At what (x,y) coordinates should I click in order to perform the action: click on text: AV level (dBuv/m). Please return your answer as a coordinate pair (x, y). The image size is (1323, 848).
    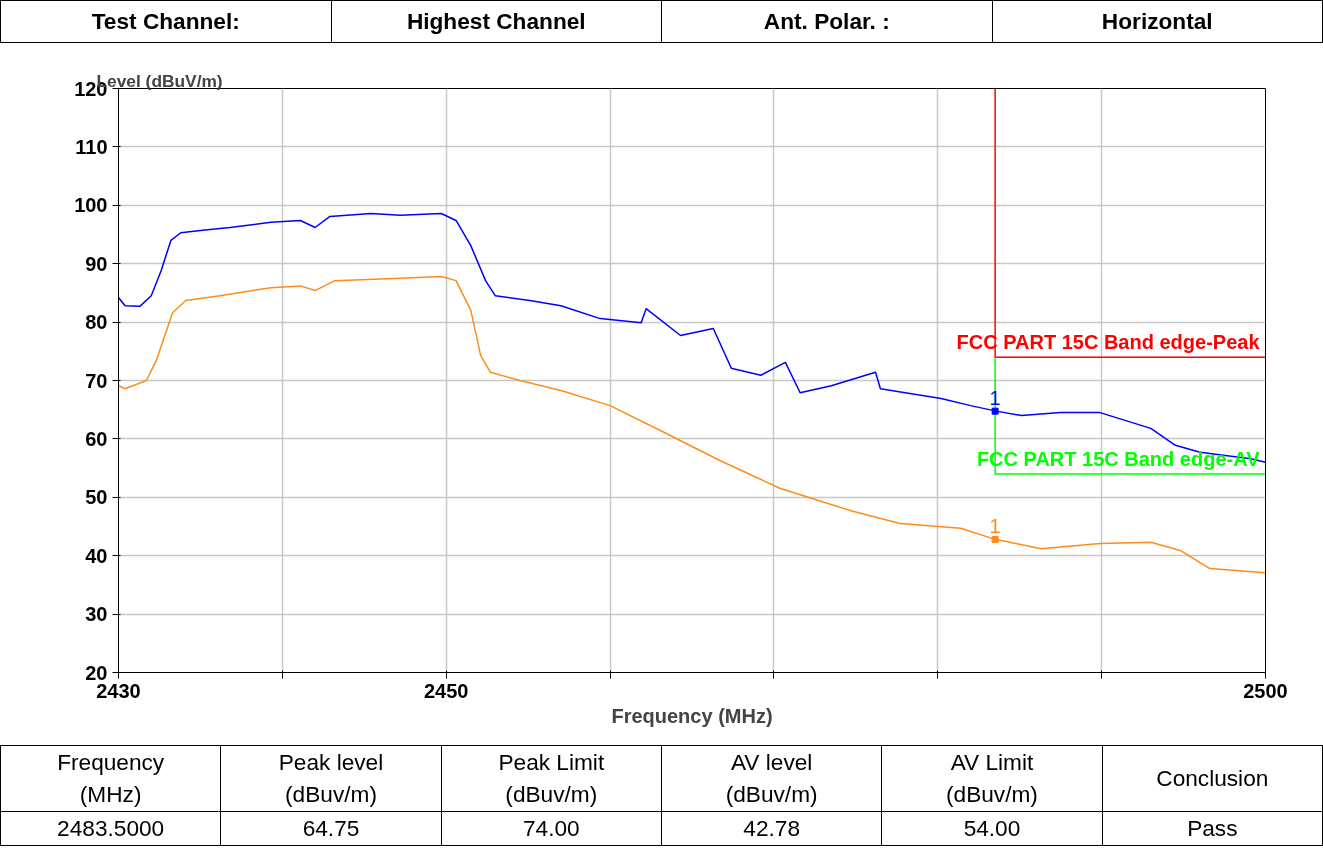
    Looking at the image, I should click on (771, 778).